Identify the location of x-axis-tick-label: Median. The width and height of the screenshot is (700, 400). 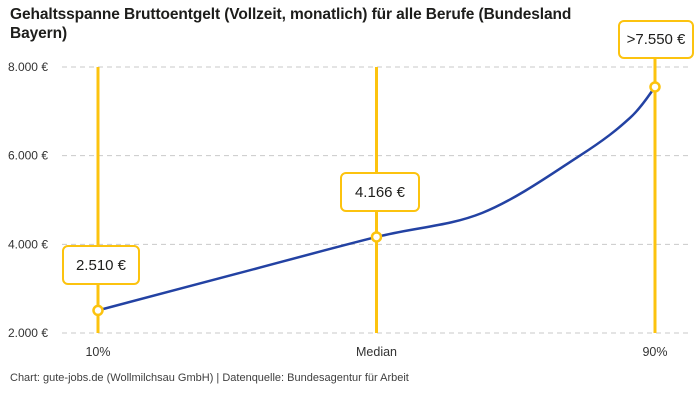
(376, 352).